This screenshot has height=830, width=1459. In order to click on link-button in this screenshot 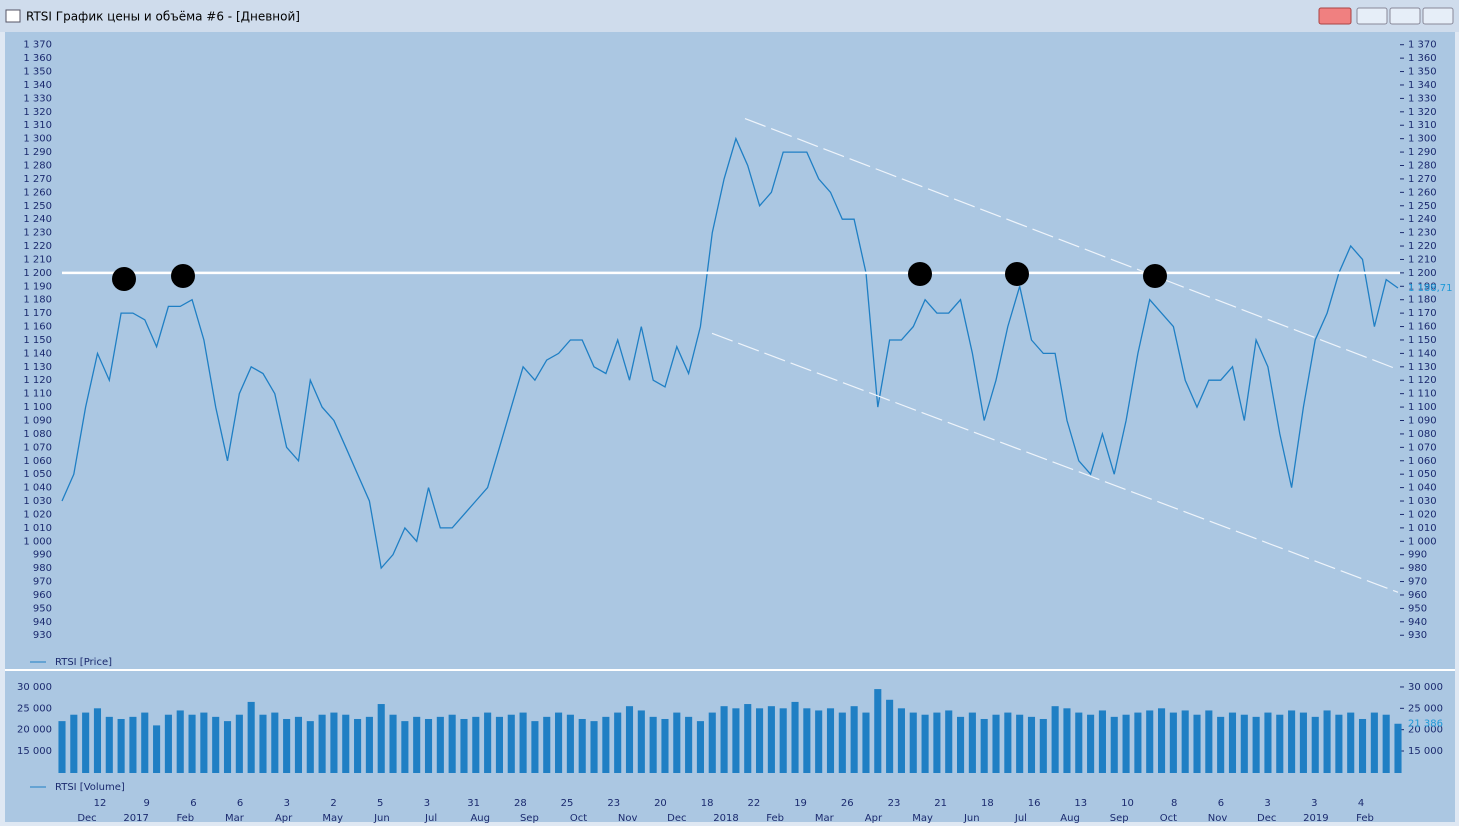, I will do `click(1335, 16)`.